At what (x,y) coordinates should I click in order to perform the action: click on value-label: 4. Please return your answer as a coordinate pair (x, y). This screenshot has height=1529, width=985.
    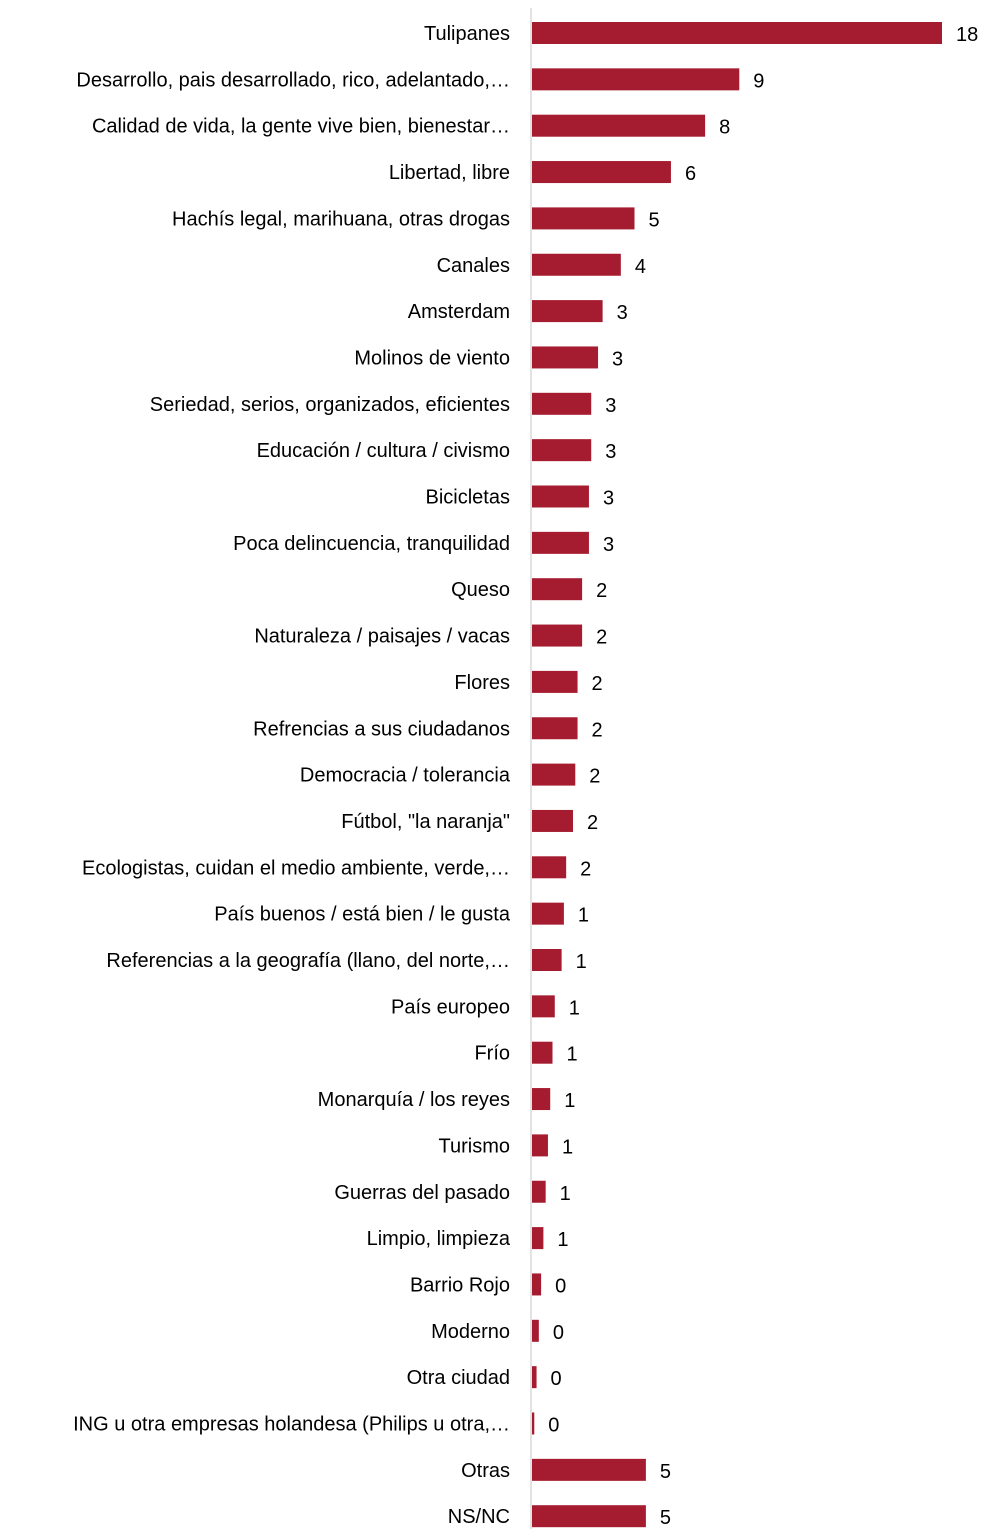
    Looking at the image, I should click on (640, 267).